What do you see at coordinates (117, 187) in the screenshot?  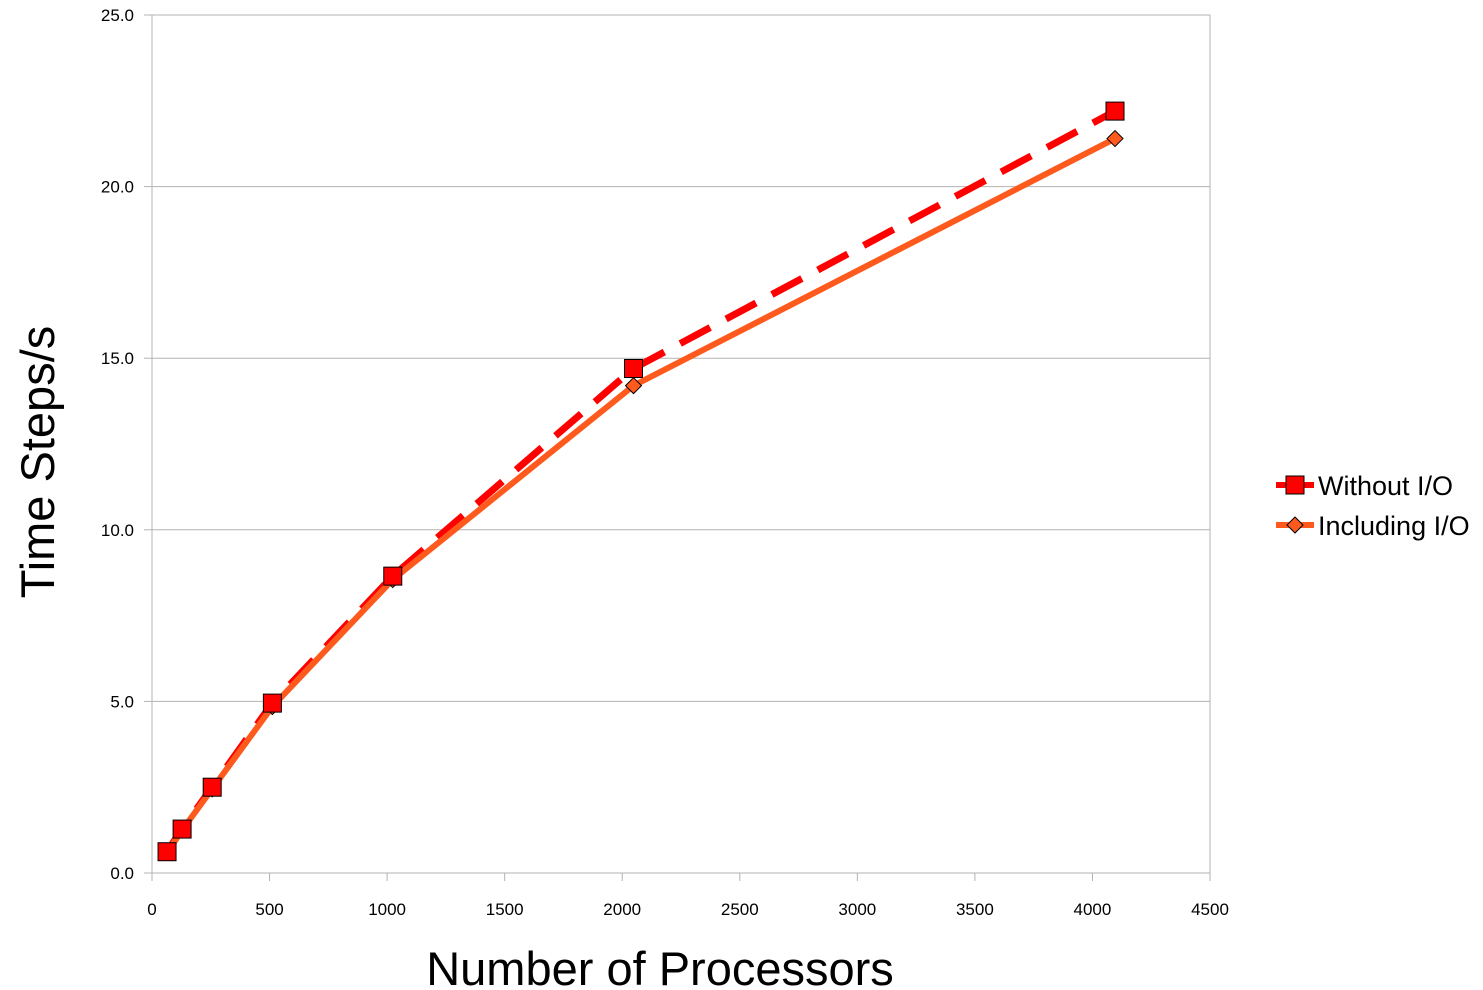 I see `y-tick-label: 20.0` at bounding box center [117, 187].